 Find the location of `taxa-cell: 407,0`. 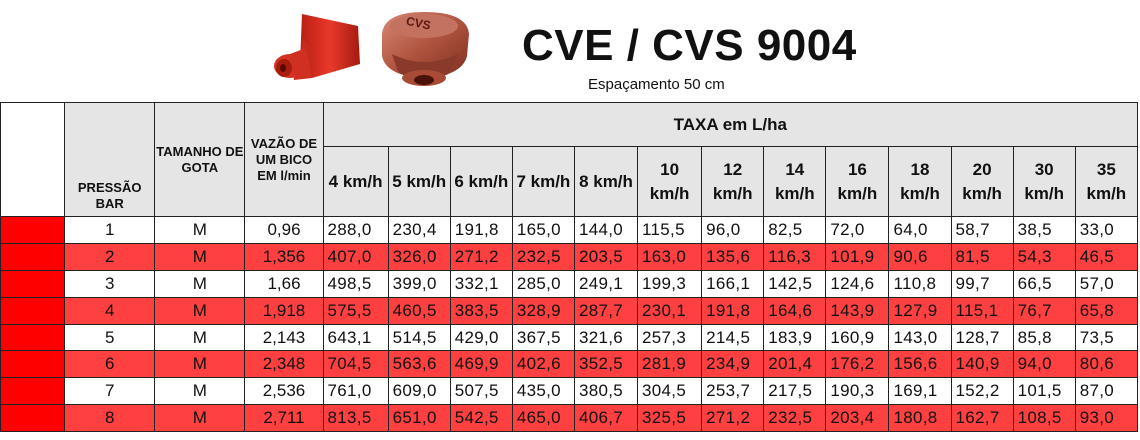

taxa-cell: 407,0 is located at coordinates (355, 256).